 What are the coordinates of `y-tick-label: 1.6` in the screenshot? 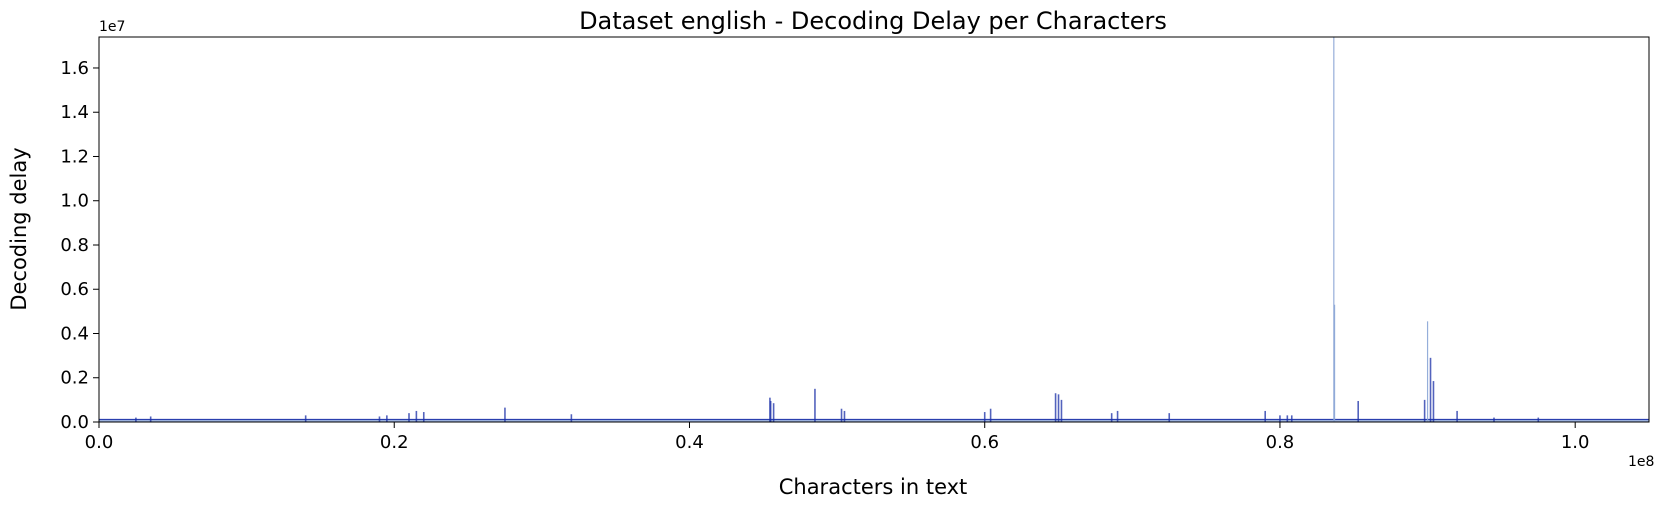 It's located at (74, 68).